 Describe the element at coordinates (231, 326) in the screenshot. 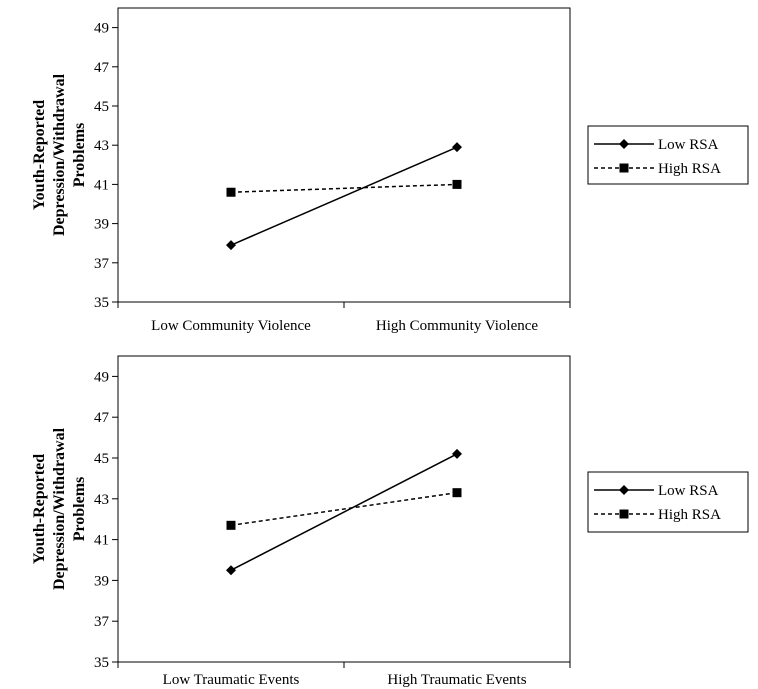

I see `x-tick-label: Low Community Violence` at that location.